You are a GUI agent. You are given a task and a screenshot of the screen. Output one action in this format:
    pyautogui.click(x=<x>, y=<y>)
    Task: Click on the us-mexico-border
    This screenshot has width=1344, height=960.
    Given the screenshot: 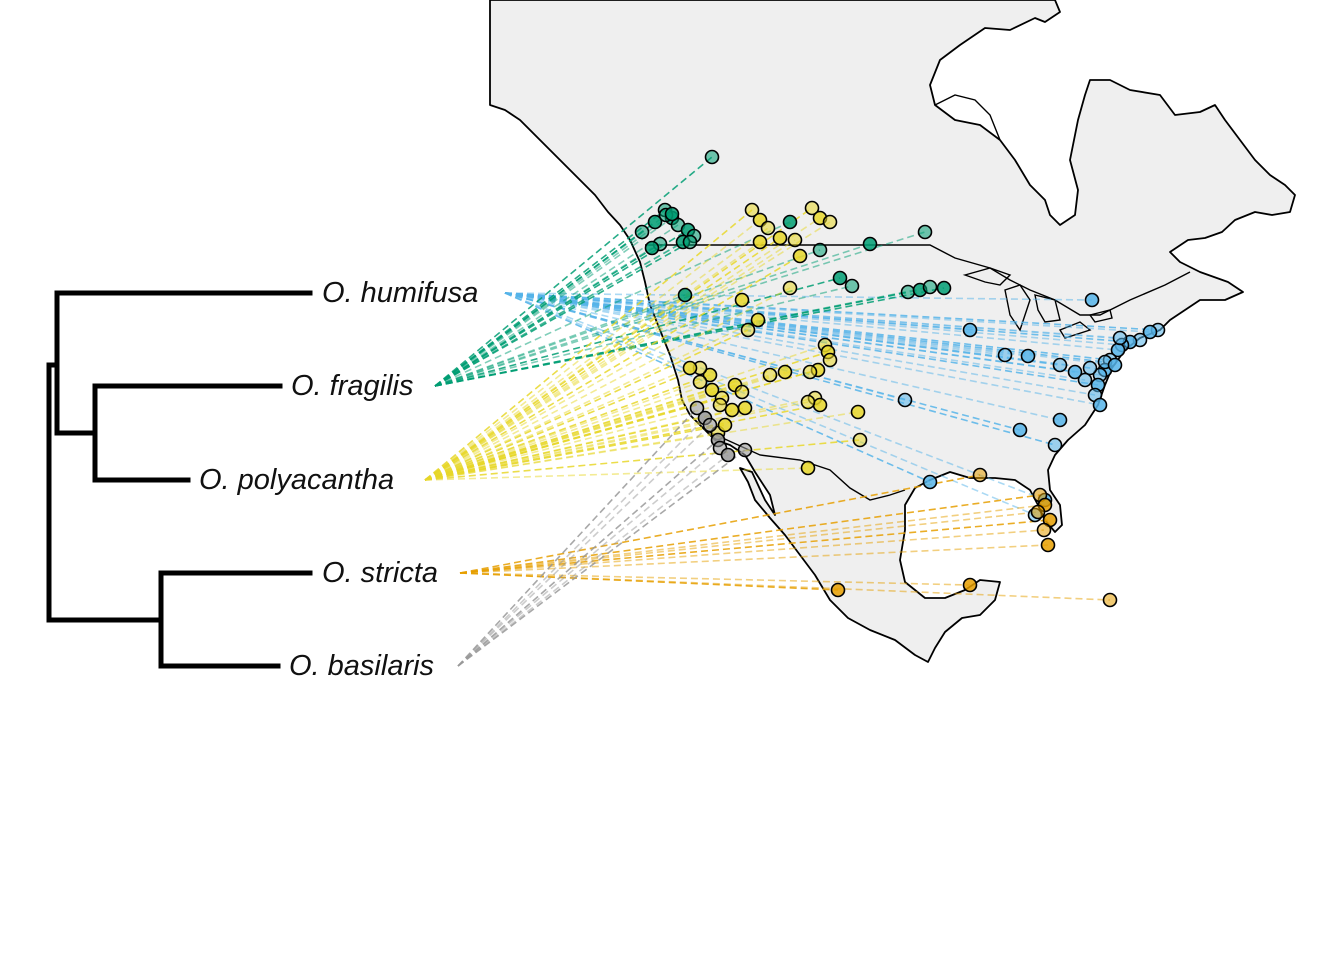 What is the action you would take?
    pyautogui.click(x=805, y=465)
    